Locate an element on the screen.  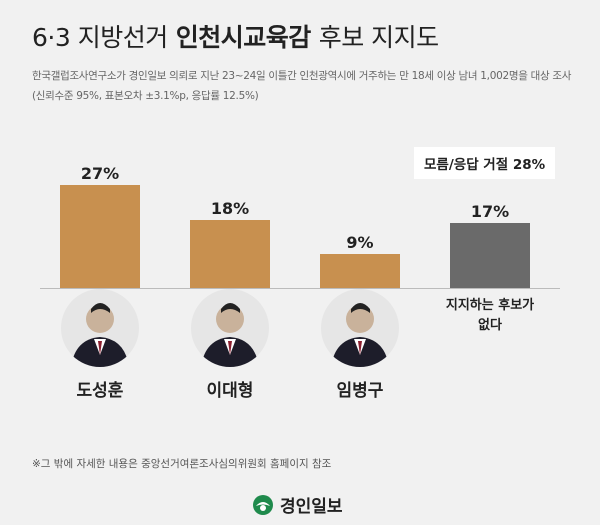
category-label: 도성훈 is located at coordinates (100, 391).